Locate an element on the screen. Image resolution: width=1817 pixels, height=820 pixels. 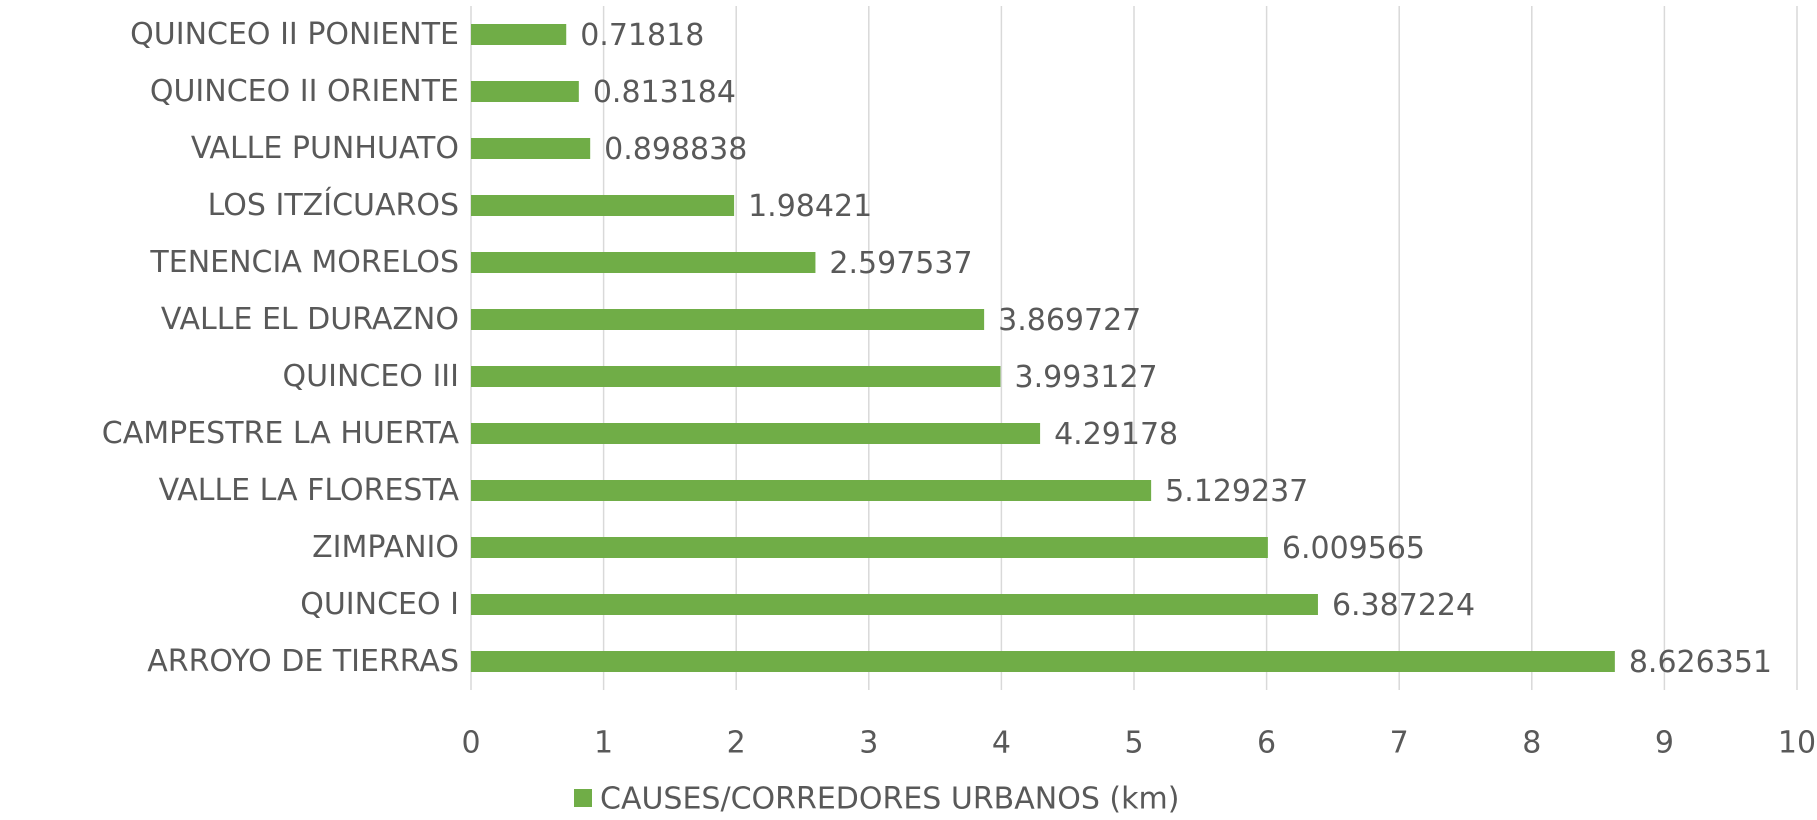
x-tick-label: 4 is located at coordinates (1001, 743).